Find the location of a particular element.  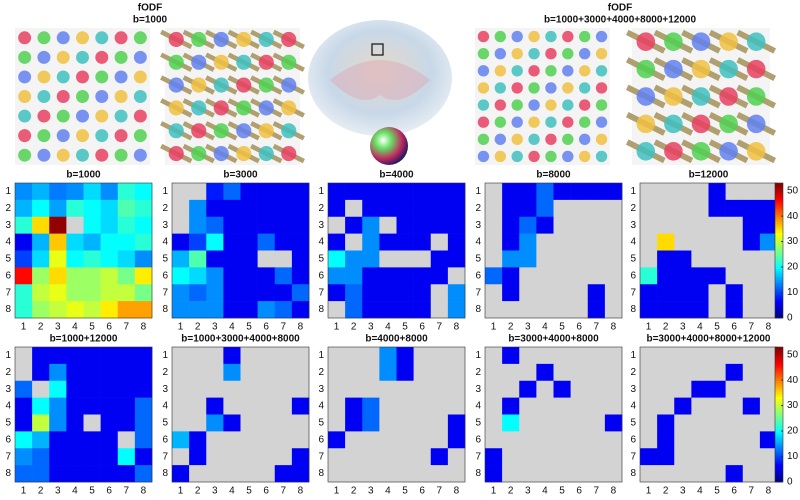

colorbar-tick-label: 30 is located at coordinates (793, 241).